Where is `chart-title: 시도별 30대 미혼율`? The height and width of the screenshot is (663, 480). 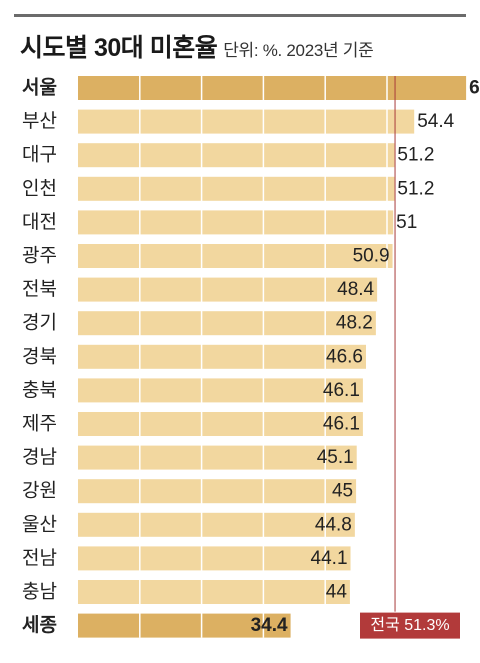 chart-title: 시도별 30대 미혼율 is located at coordinates (119, 48).